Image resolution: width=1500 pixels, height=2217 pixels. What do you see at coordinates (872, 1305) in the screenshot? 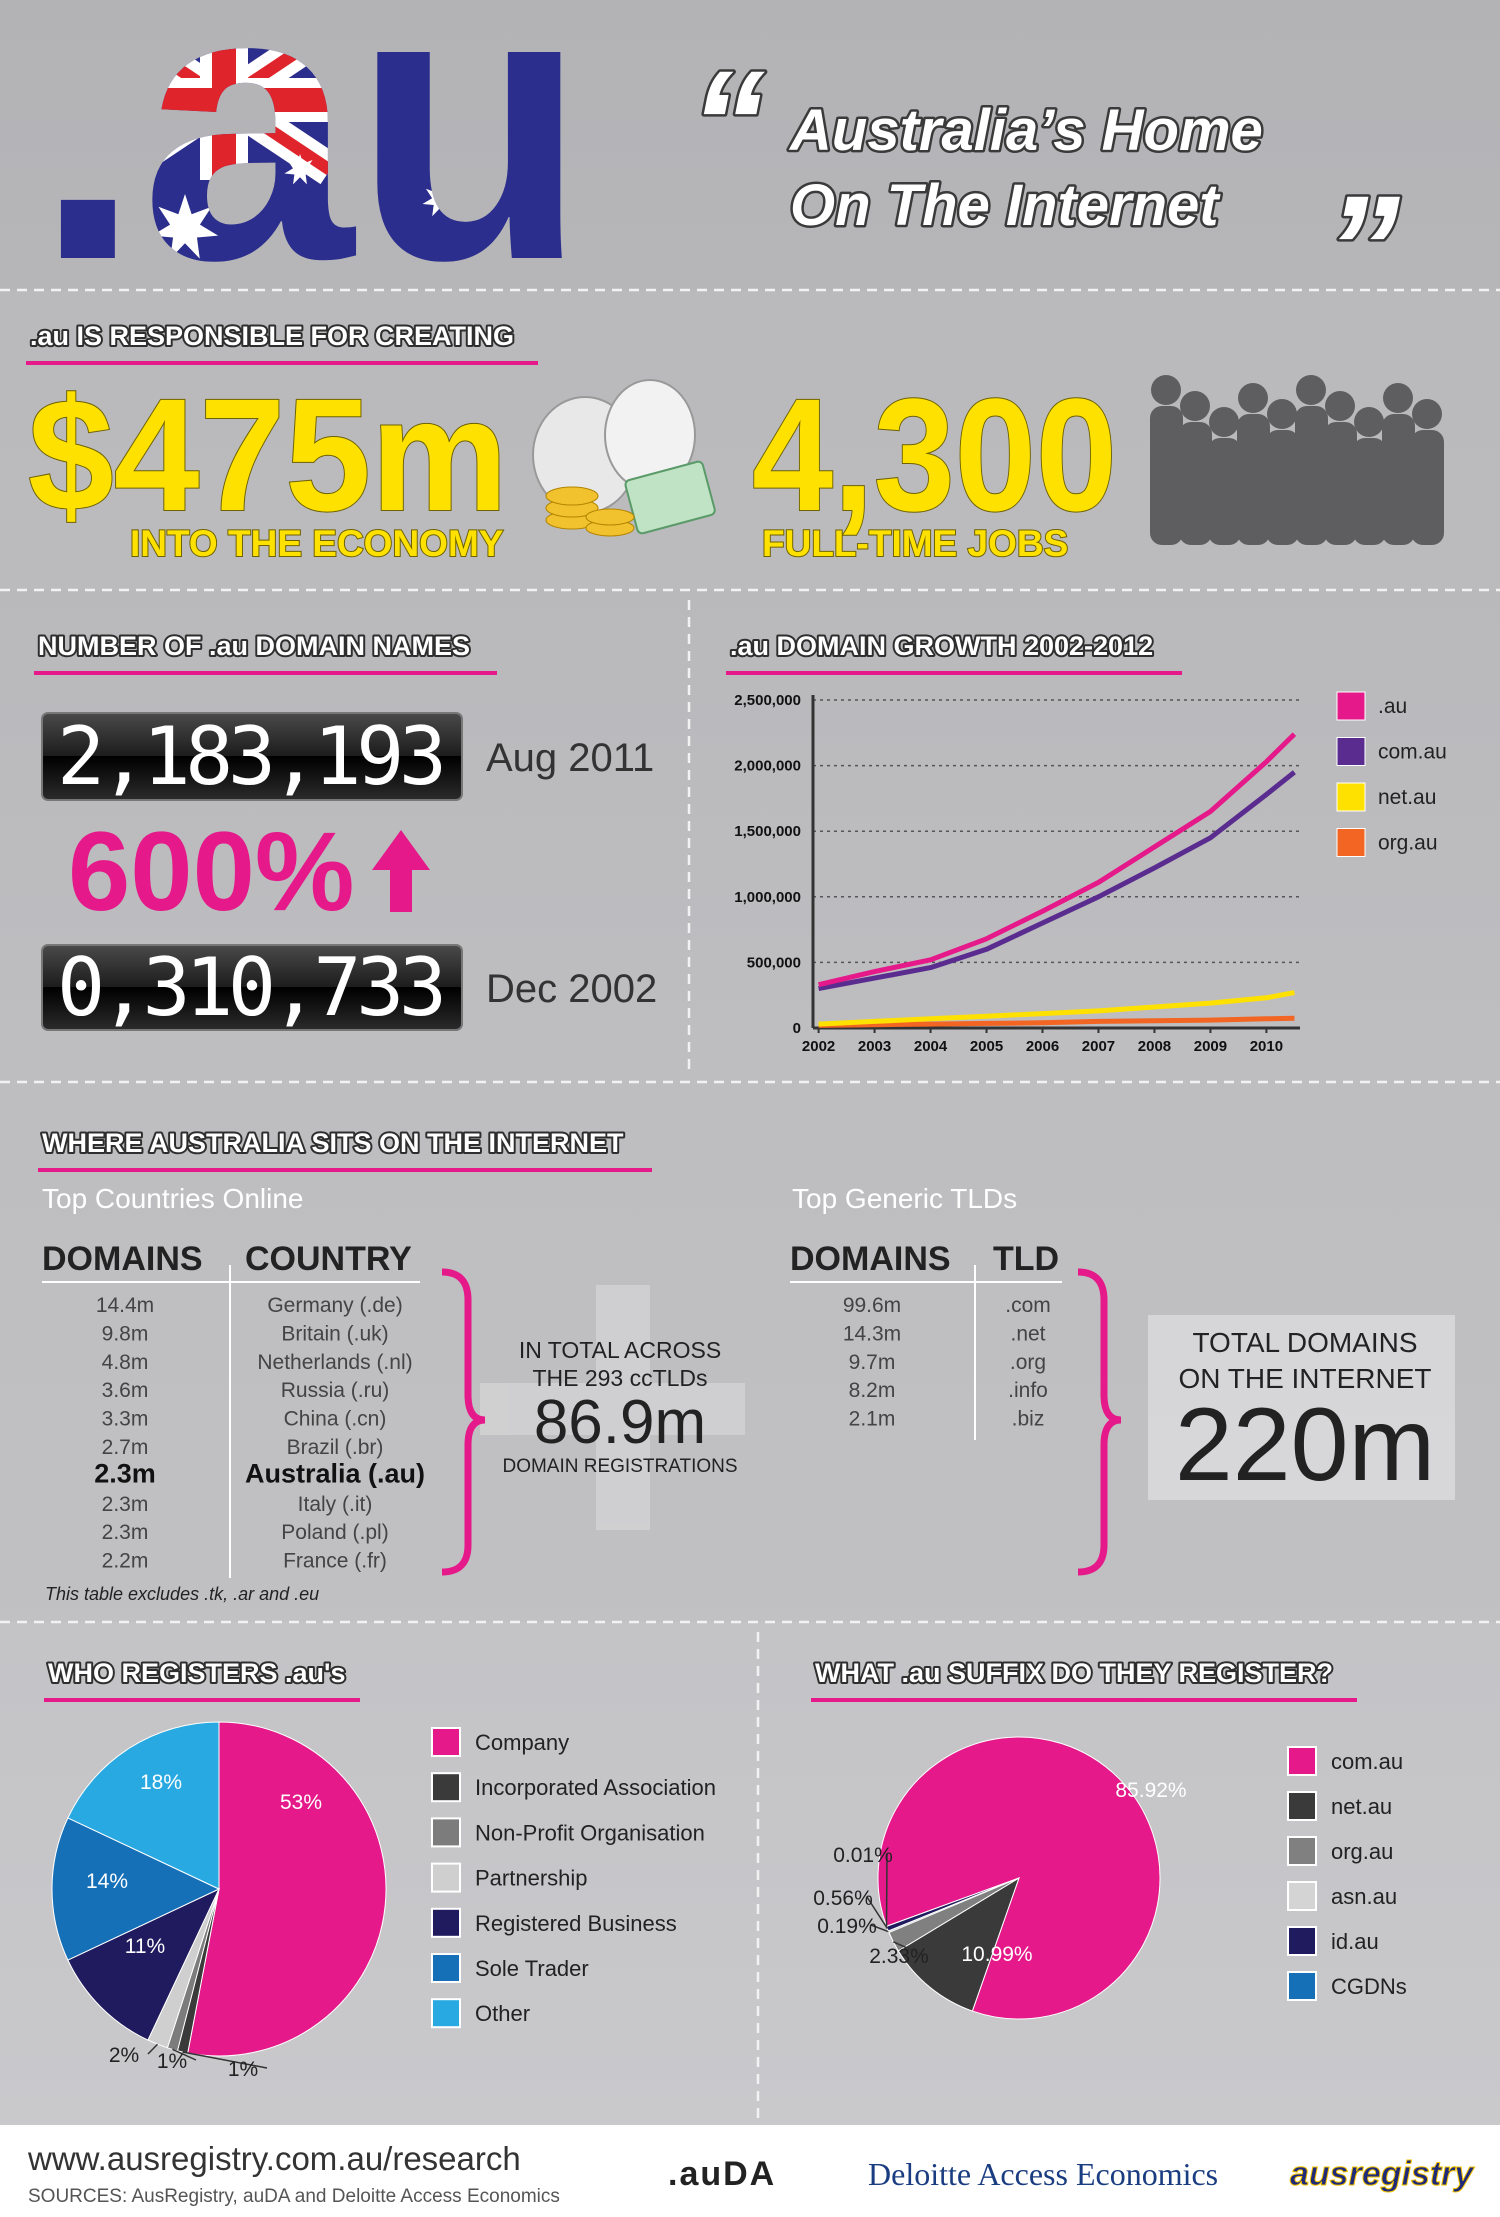
I see `table-cell: 99.6m` at bounding box center [872, 1305].